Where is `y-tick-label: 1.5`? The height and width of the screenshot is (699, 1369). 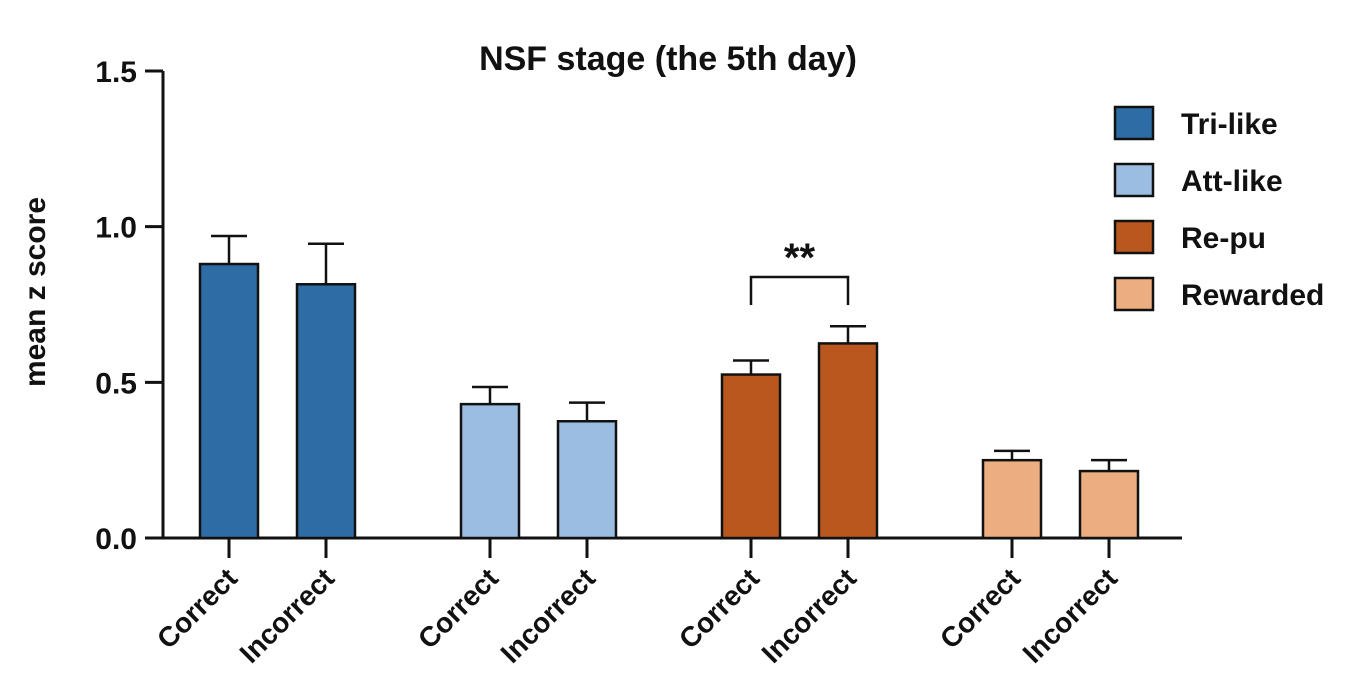 y-tick-label: 1.5 is located at coordinates (116, 72).